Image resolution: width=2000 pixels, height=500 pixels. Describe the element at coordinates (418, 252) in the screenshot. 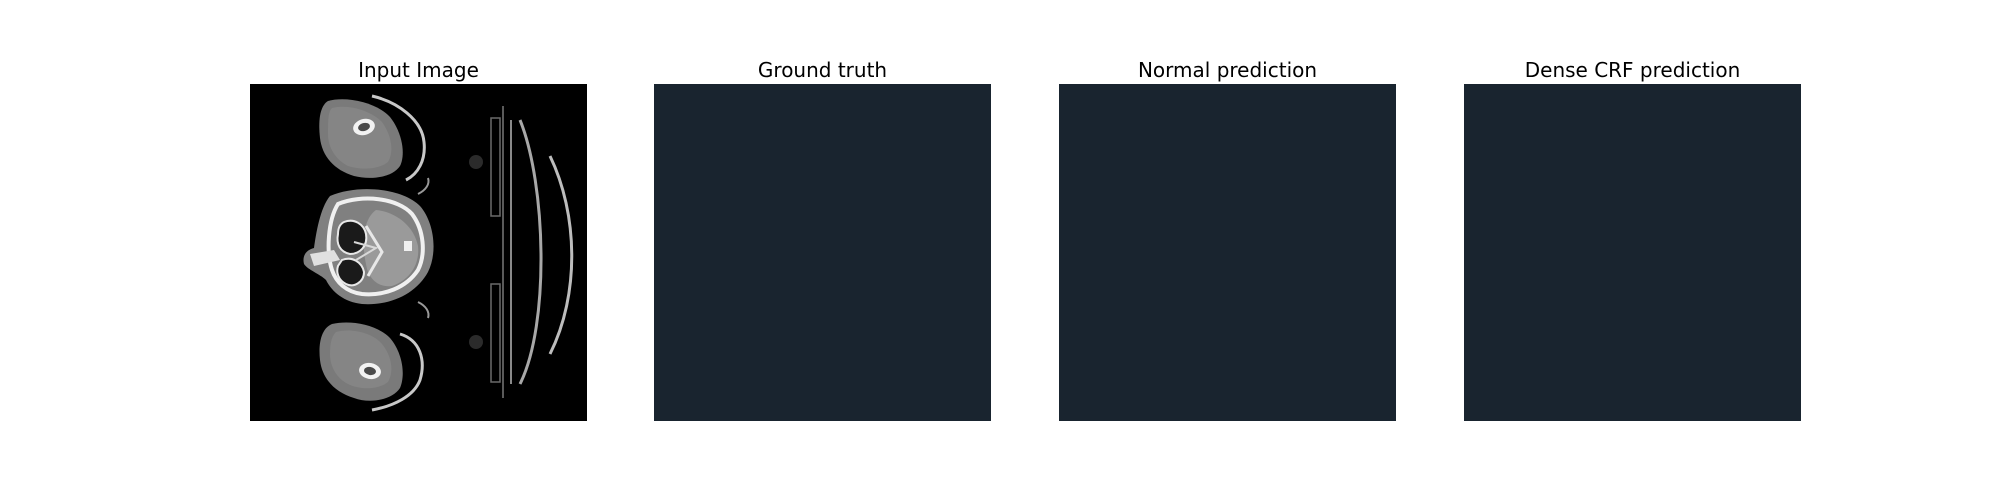

I see `ct-scan-image` at that location.